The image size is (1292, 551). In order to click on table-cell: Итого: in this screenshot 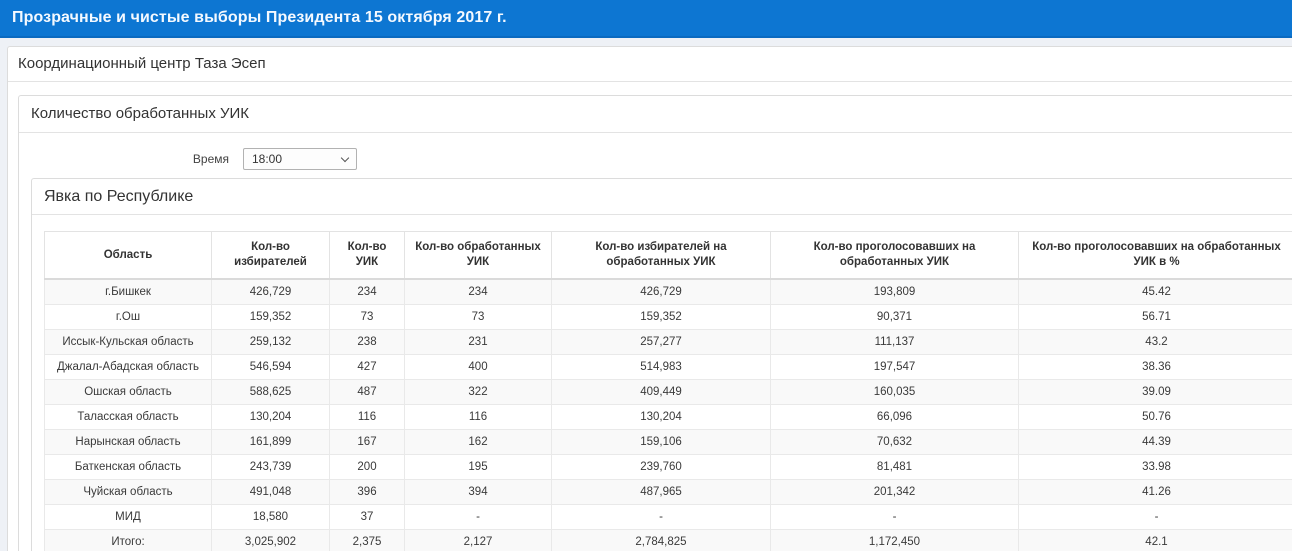, I will do `click(128, 540)`.